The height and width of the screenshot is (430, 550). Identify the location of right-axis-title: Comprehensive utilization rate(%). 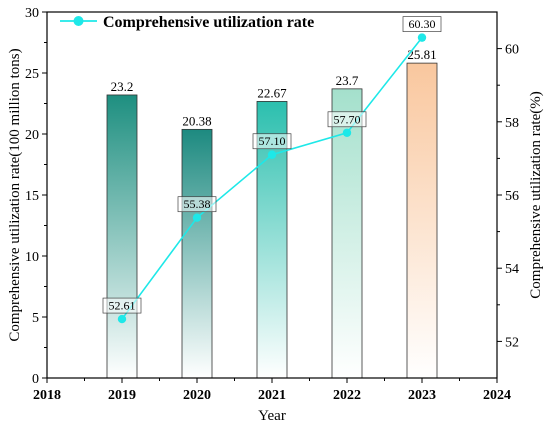
(536, 194).